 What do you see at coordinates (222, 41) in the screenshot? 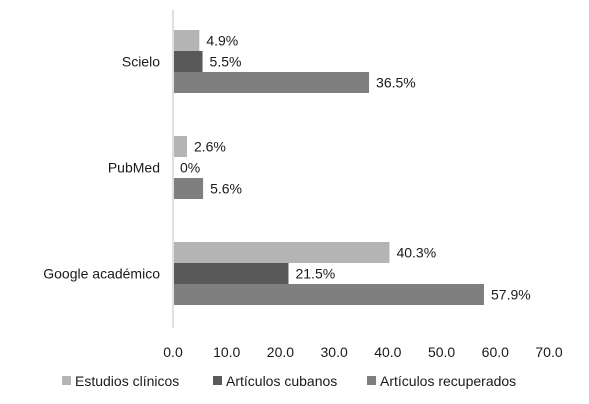
I see `data-label-scielo-estudios-clinicos: 4.9%` at bounding box center [222, 41].